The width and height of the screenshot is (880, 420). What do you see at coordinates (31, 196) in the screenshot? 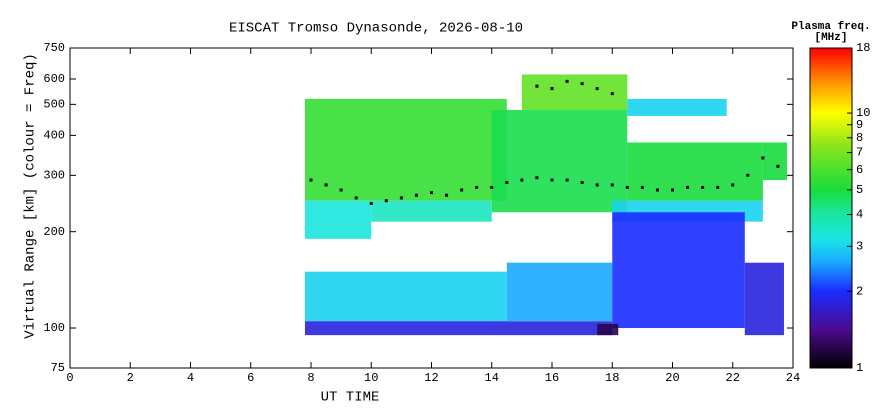
I see `y-axis-label: Virtual Range [km] (colour = Freq)` at bounding box center [31, 196].